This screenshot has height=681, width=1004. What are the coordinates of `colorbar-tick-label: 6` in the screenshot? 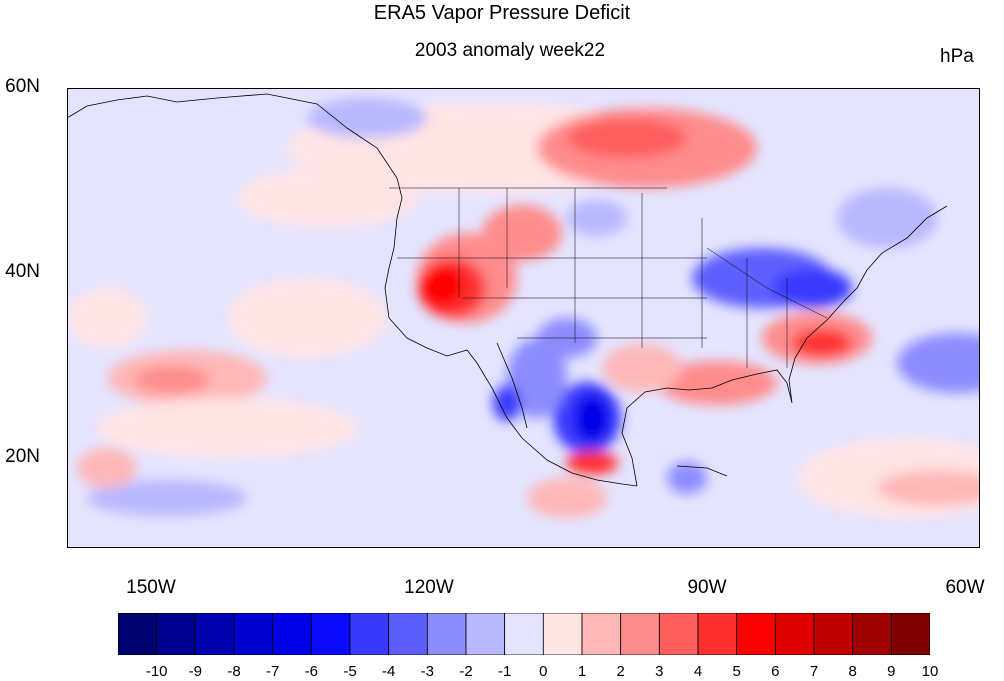 It's located at (775, 671).